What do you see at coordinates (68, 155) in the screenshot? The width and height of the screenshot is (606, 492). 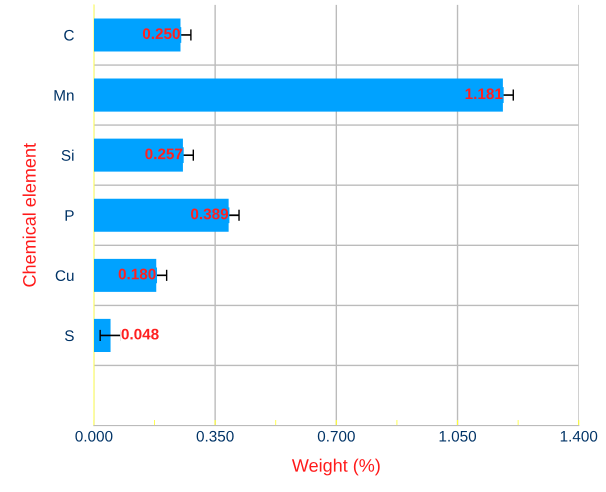 I see `y-tick-label: Si` at bounding box center [68, 155].